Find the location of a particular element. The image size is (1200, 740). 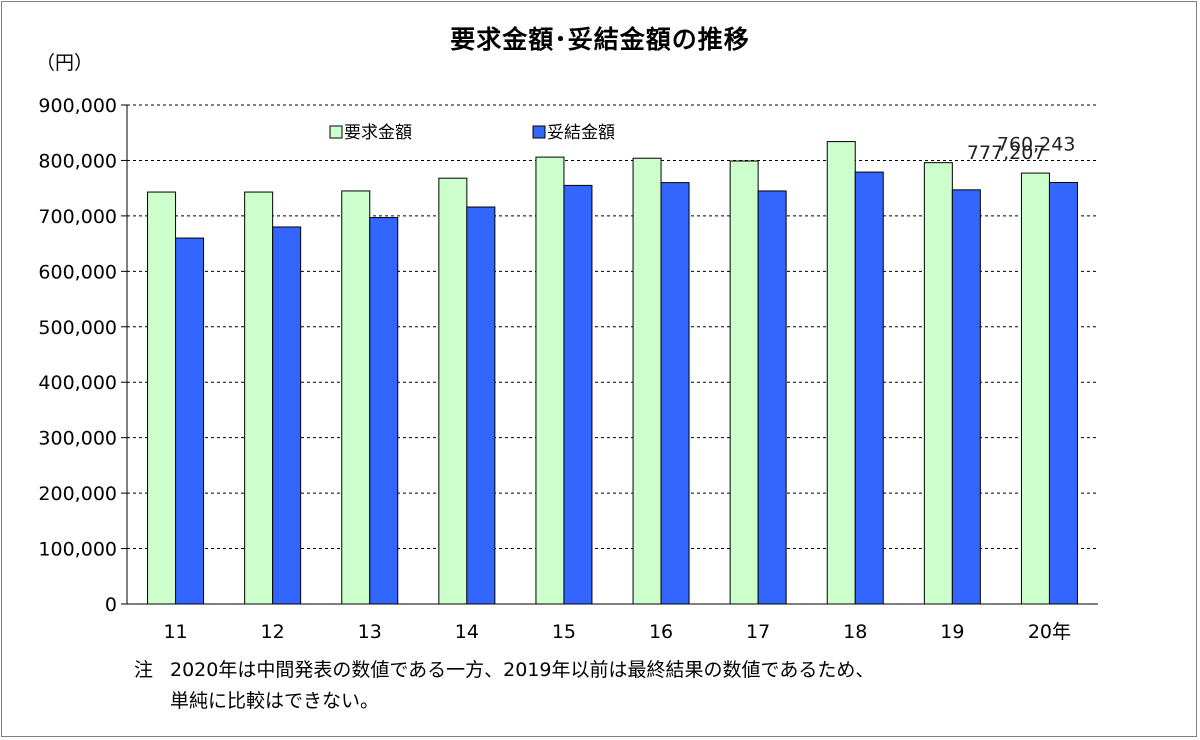

x-tick-label: 18 is located at coordinates (855, 632).